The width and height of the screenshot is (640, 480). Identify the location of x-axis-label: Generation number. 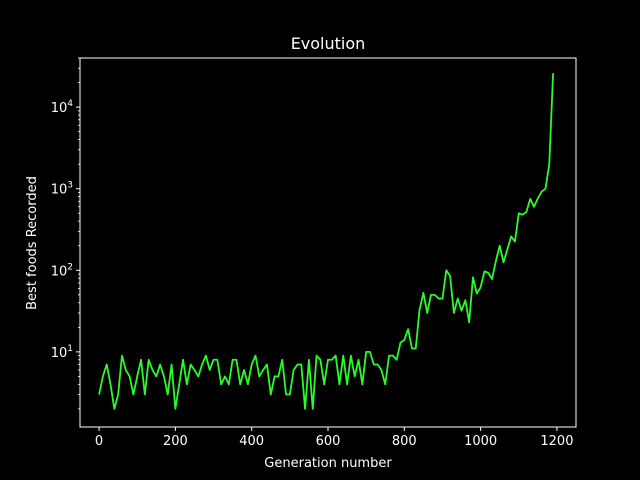
(328, 463).